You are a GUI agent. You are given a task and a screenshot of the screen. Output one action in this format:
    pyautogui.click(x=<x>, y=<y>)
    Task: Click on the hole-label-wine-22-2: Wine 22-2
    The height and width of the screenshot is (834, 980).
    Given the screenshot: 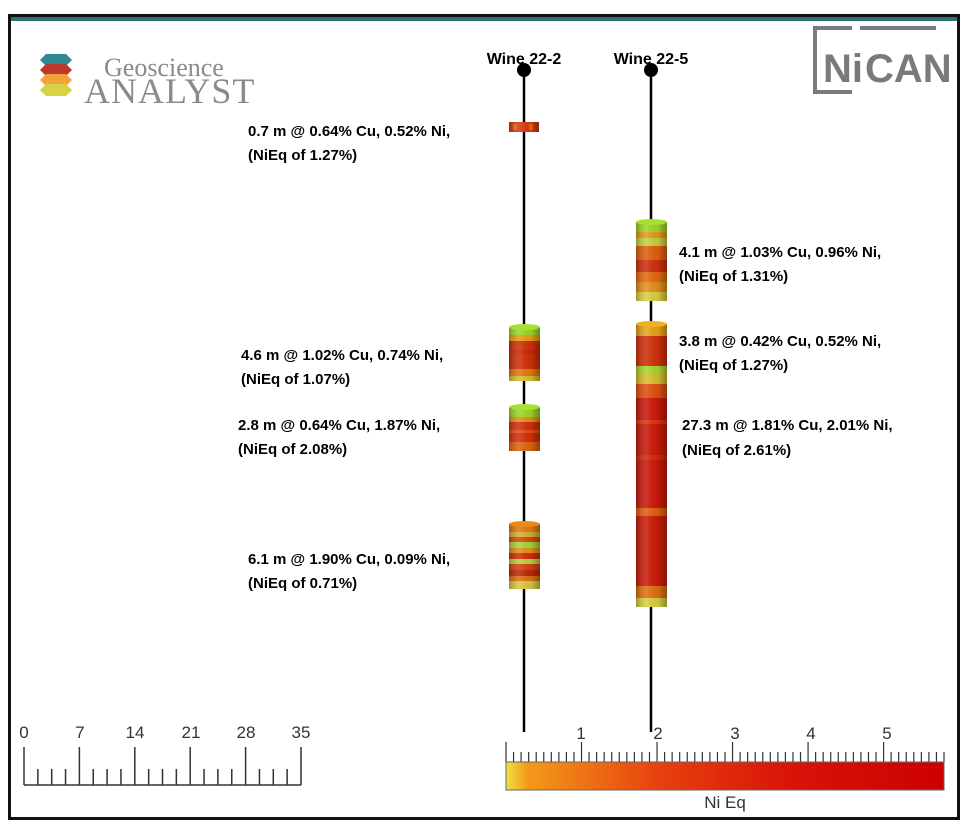 What is the action you would take?
    pyautogui.click(x=524, y=59)
    